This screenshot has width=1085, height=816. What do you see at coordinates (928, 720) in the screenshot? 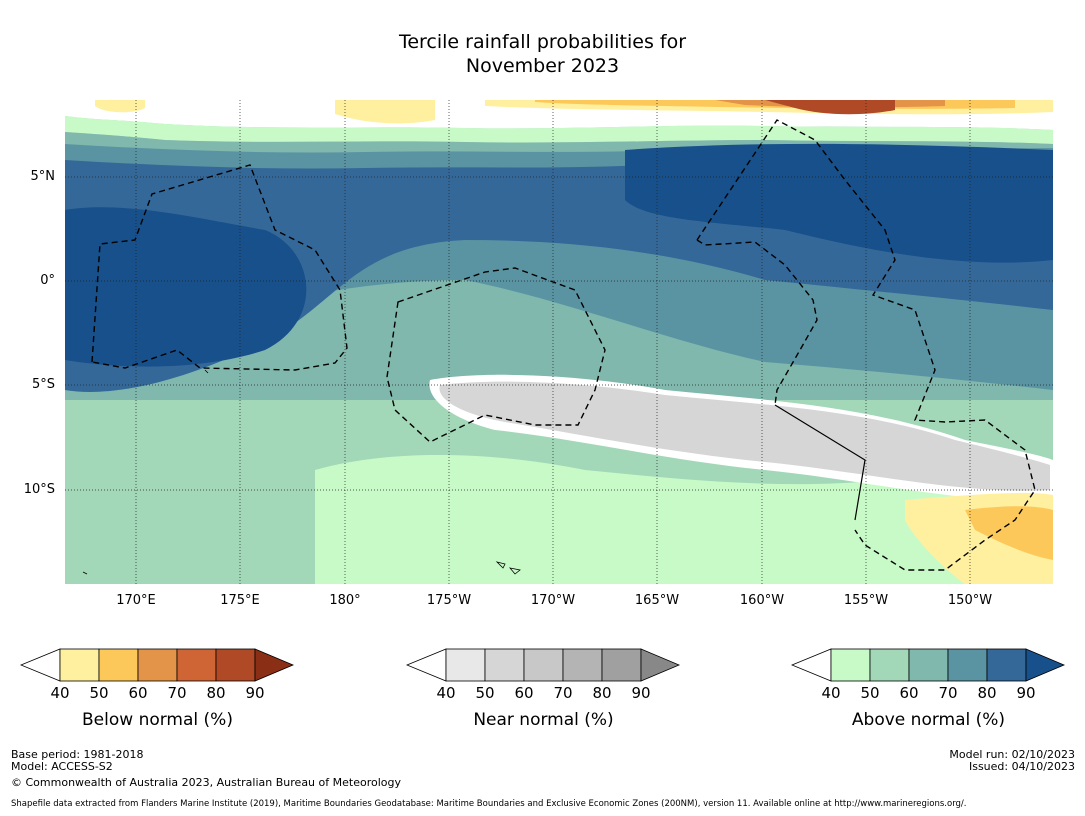
I see `colorbar-label: Above normal (%)` at bounding box center [928, 720].